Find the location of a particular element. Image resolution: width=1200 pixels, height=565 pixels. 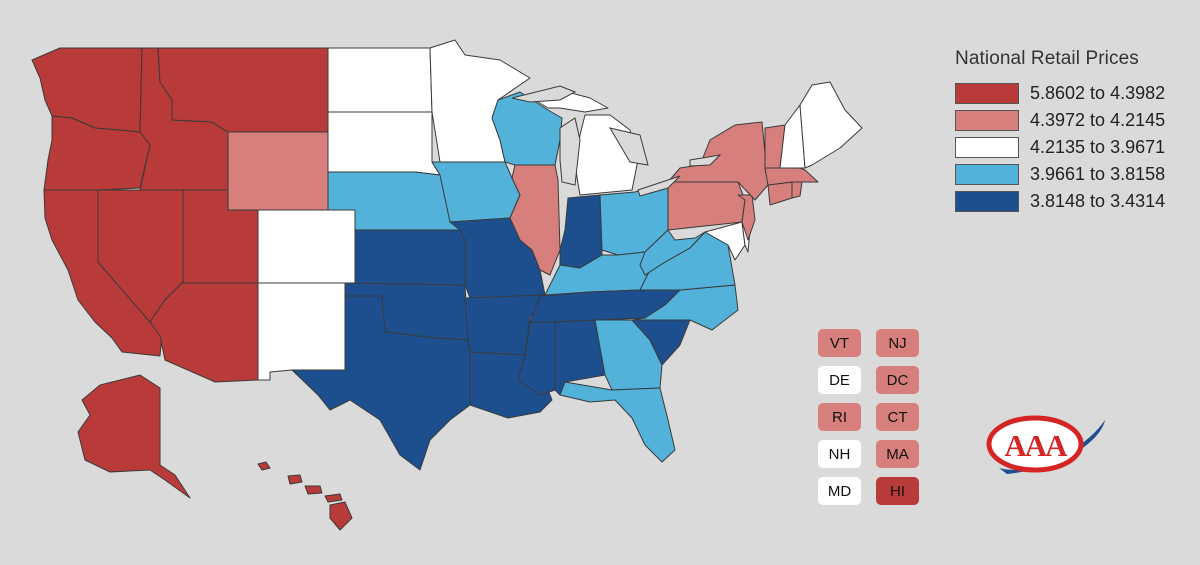

legend-label: 3.9661 to 3.8158 is located at coordinates (1098, 173).